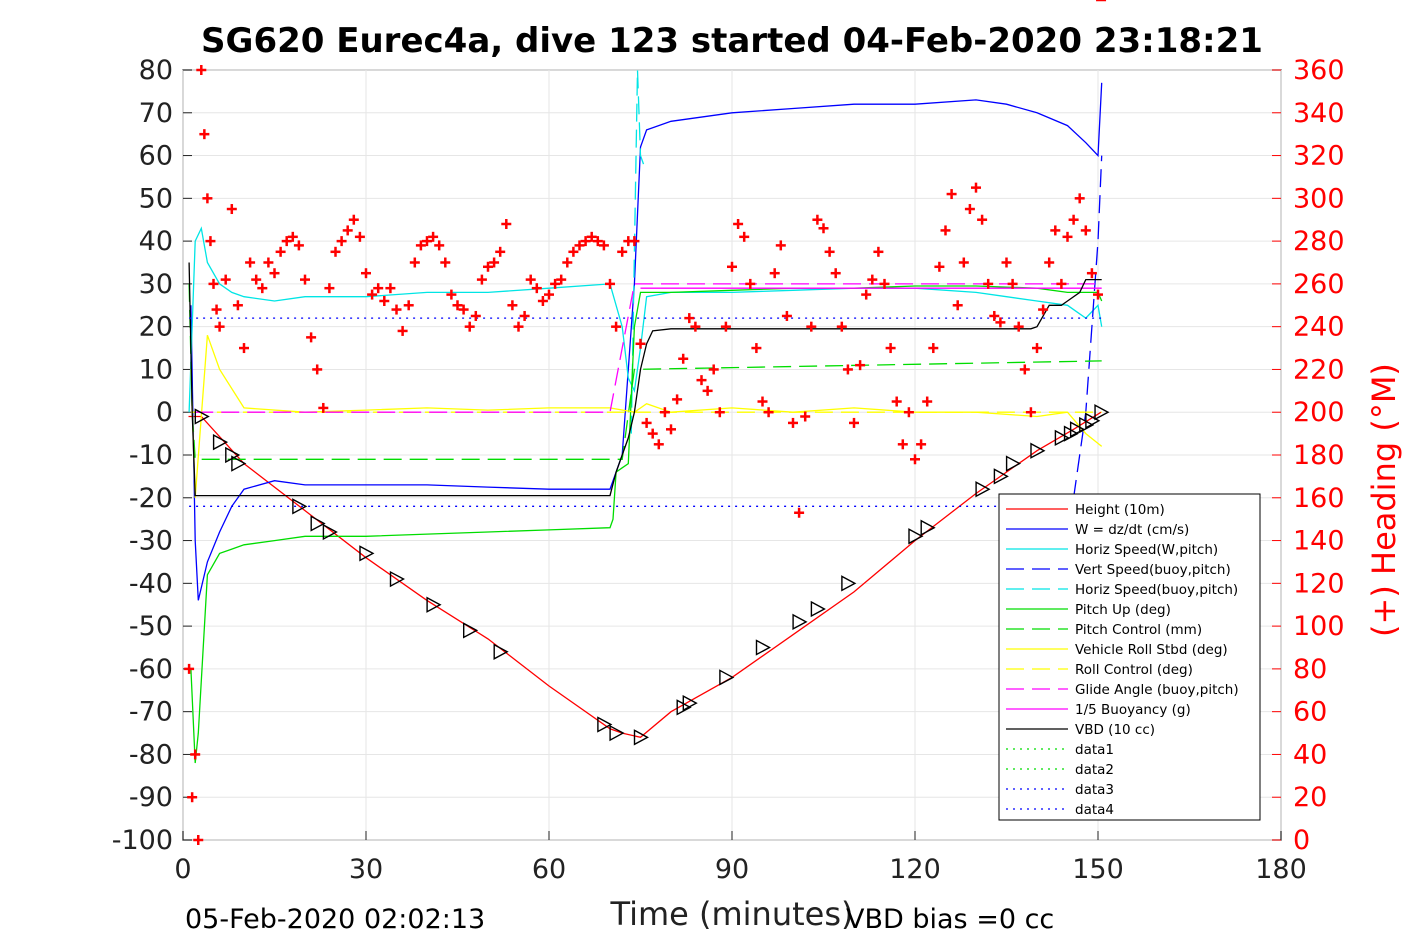 This screenshot has height=945, width=1417. Describe the element at coordinates (549, 869) in the screenshot. I see `x-tick-label: 60` at that location.